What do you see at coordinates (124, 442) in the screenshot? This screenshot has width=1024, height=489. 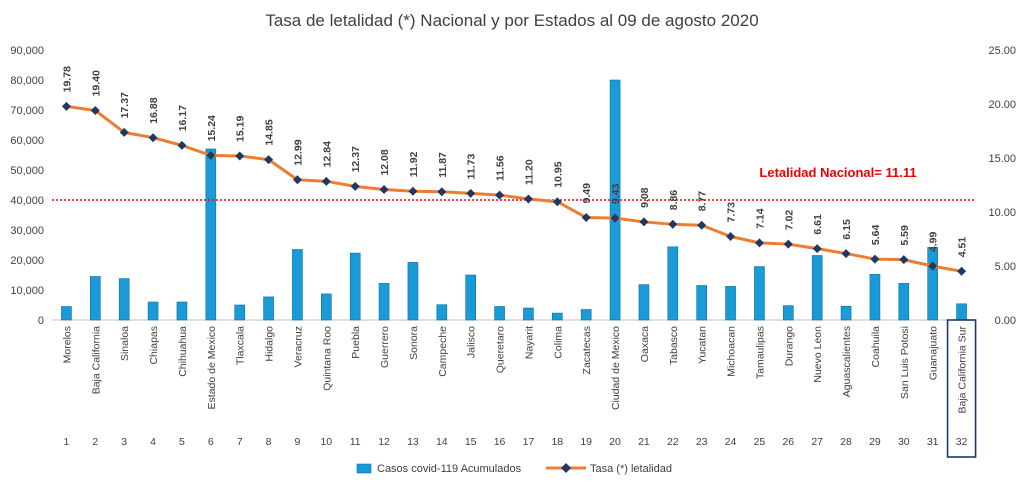 I see `category-number: 3` at bounding box center [124, 442].